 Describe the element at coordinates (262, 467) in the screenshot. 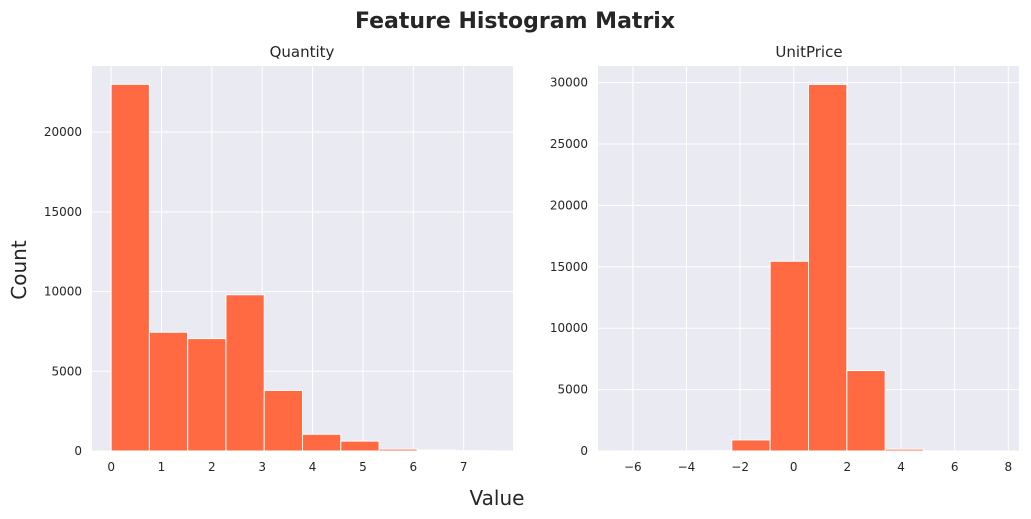

I see `quantity-x-tick-label: 3` at that location.